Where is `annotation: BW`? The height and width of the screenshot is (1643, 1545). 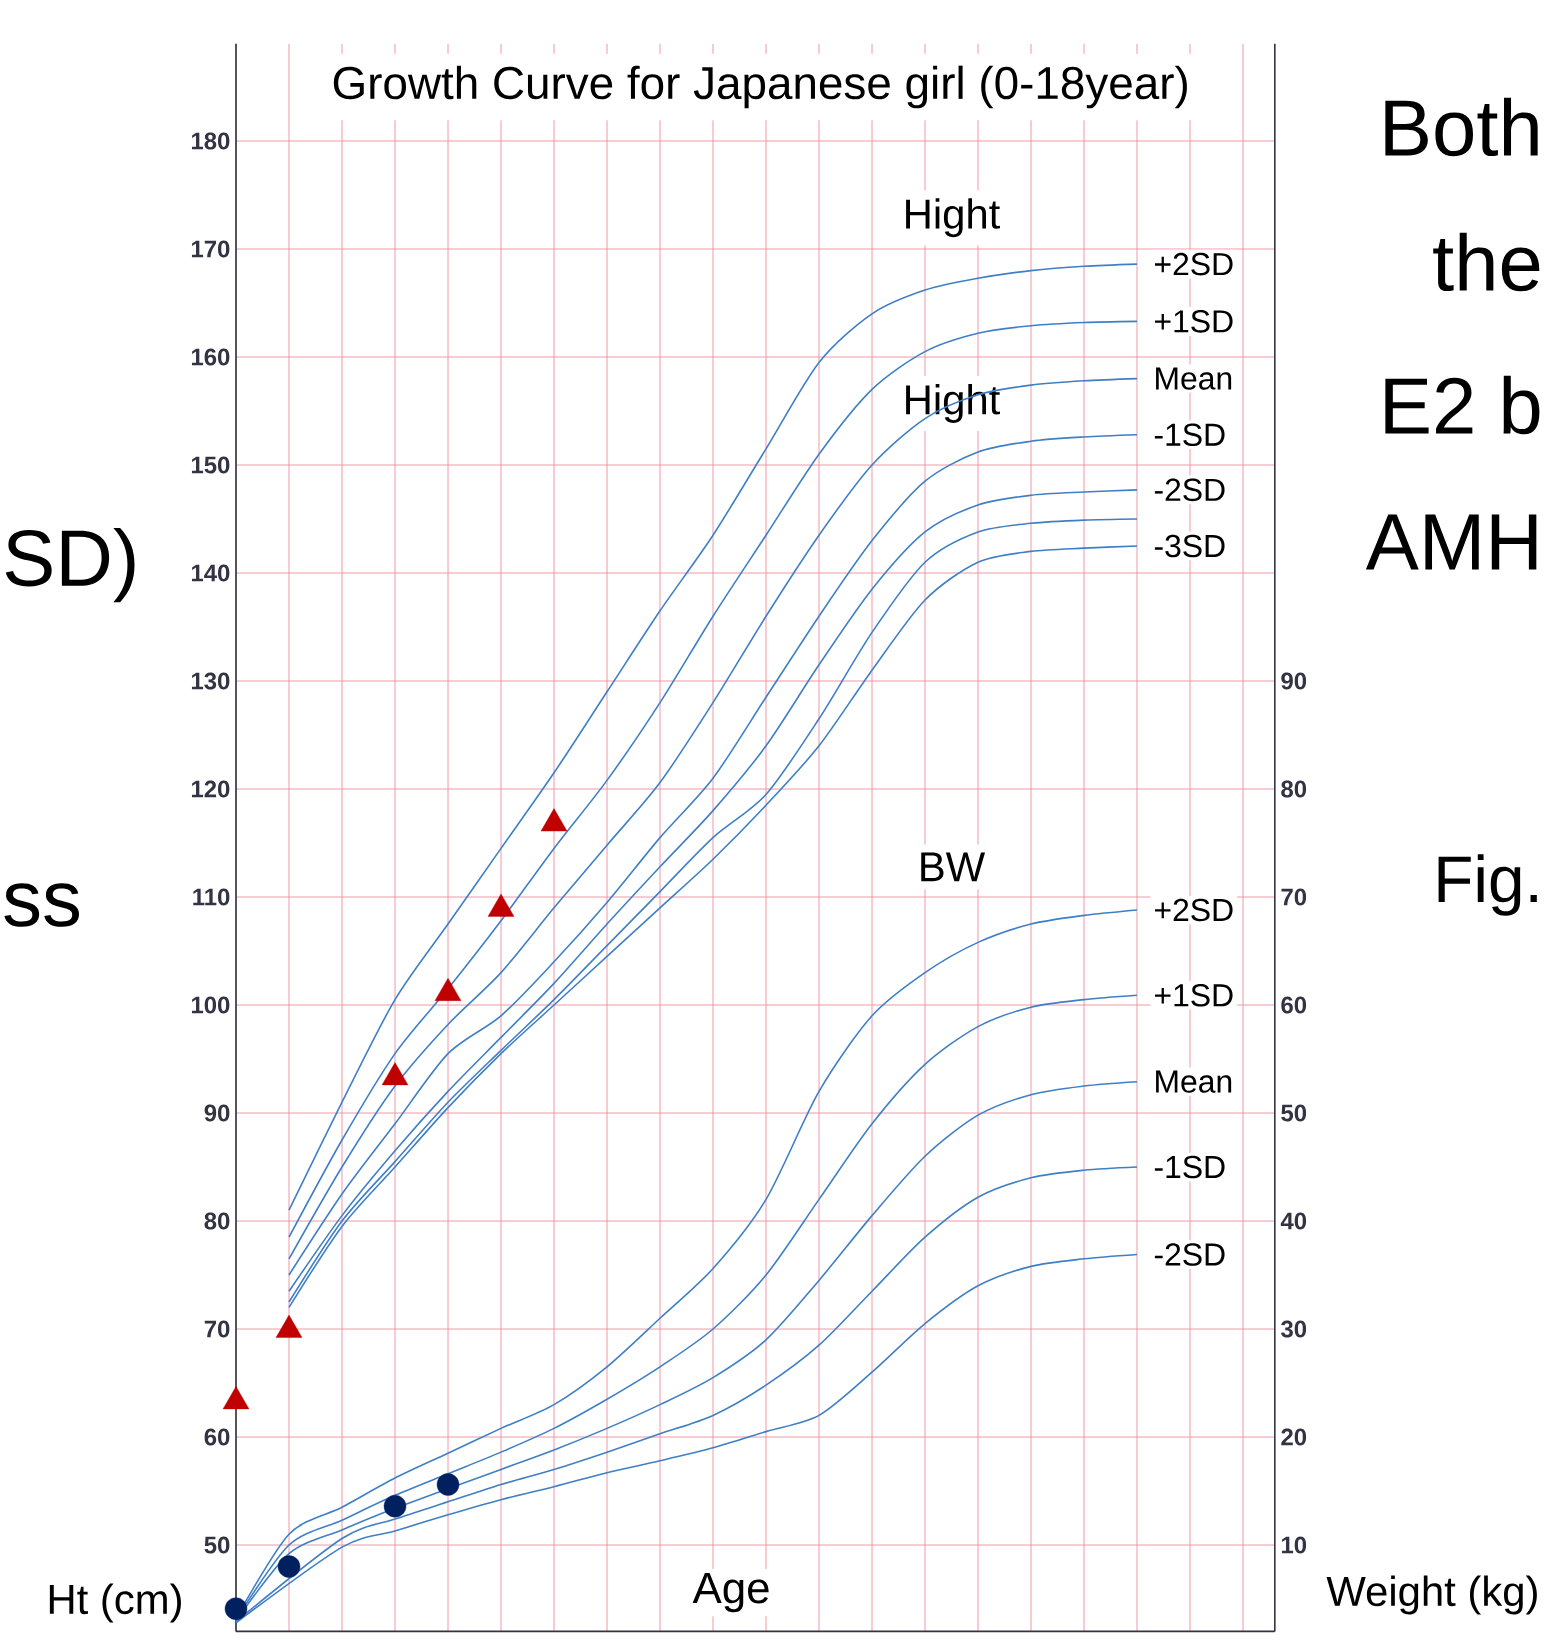
annotation: BW is located at coordinates (953, 867).